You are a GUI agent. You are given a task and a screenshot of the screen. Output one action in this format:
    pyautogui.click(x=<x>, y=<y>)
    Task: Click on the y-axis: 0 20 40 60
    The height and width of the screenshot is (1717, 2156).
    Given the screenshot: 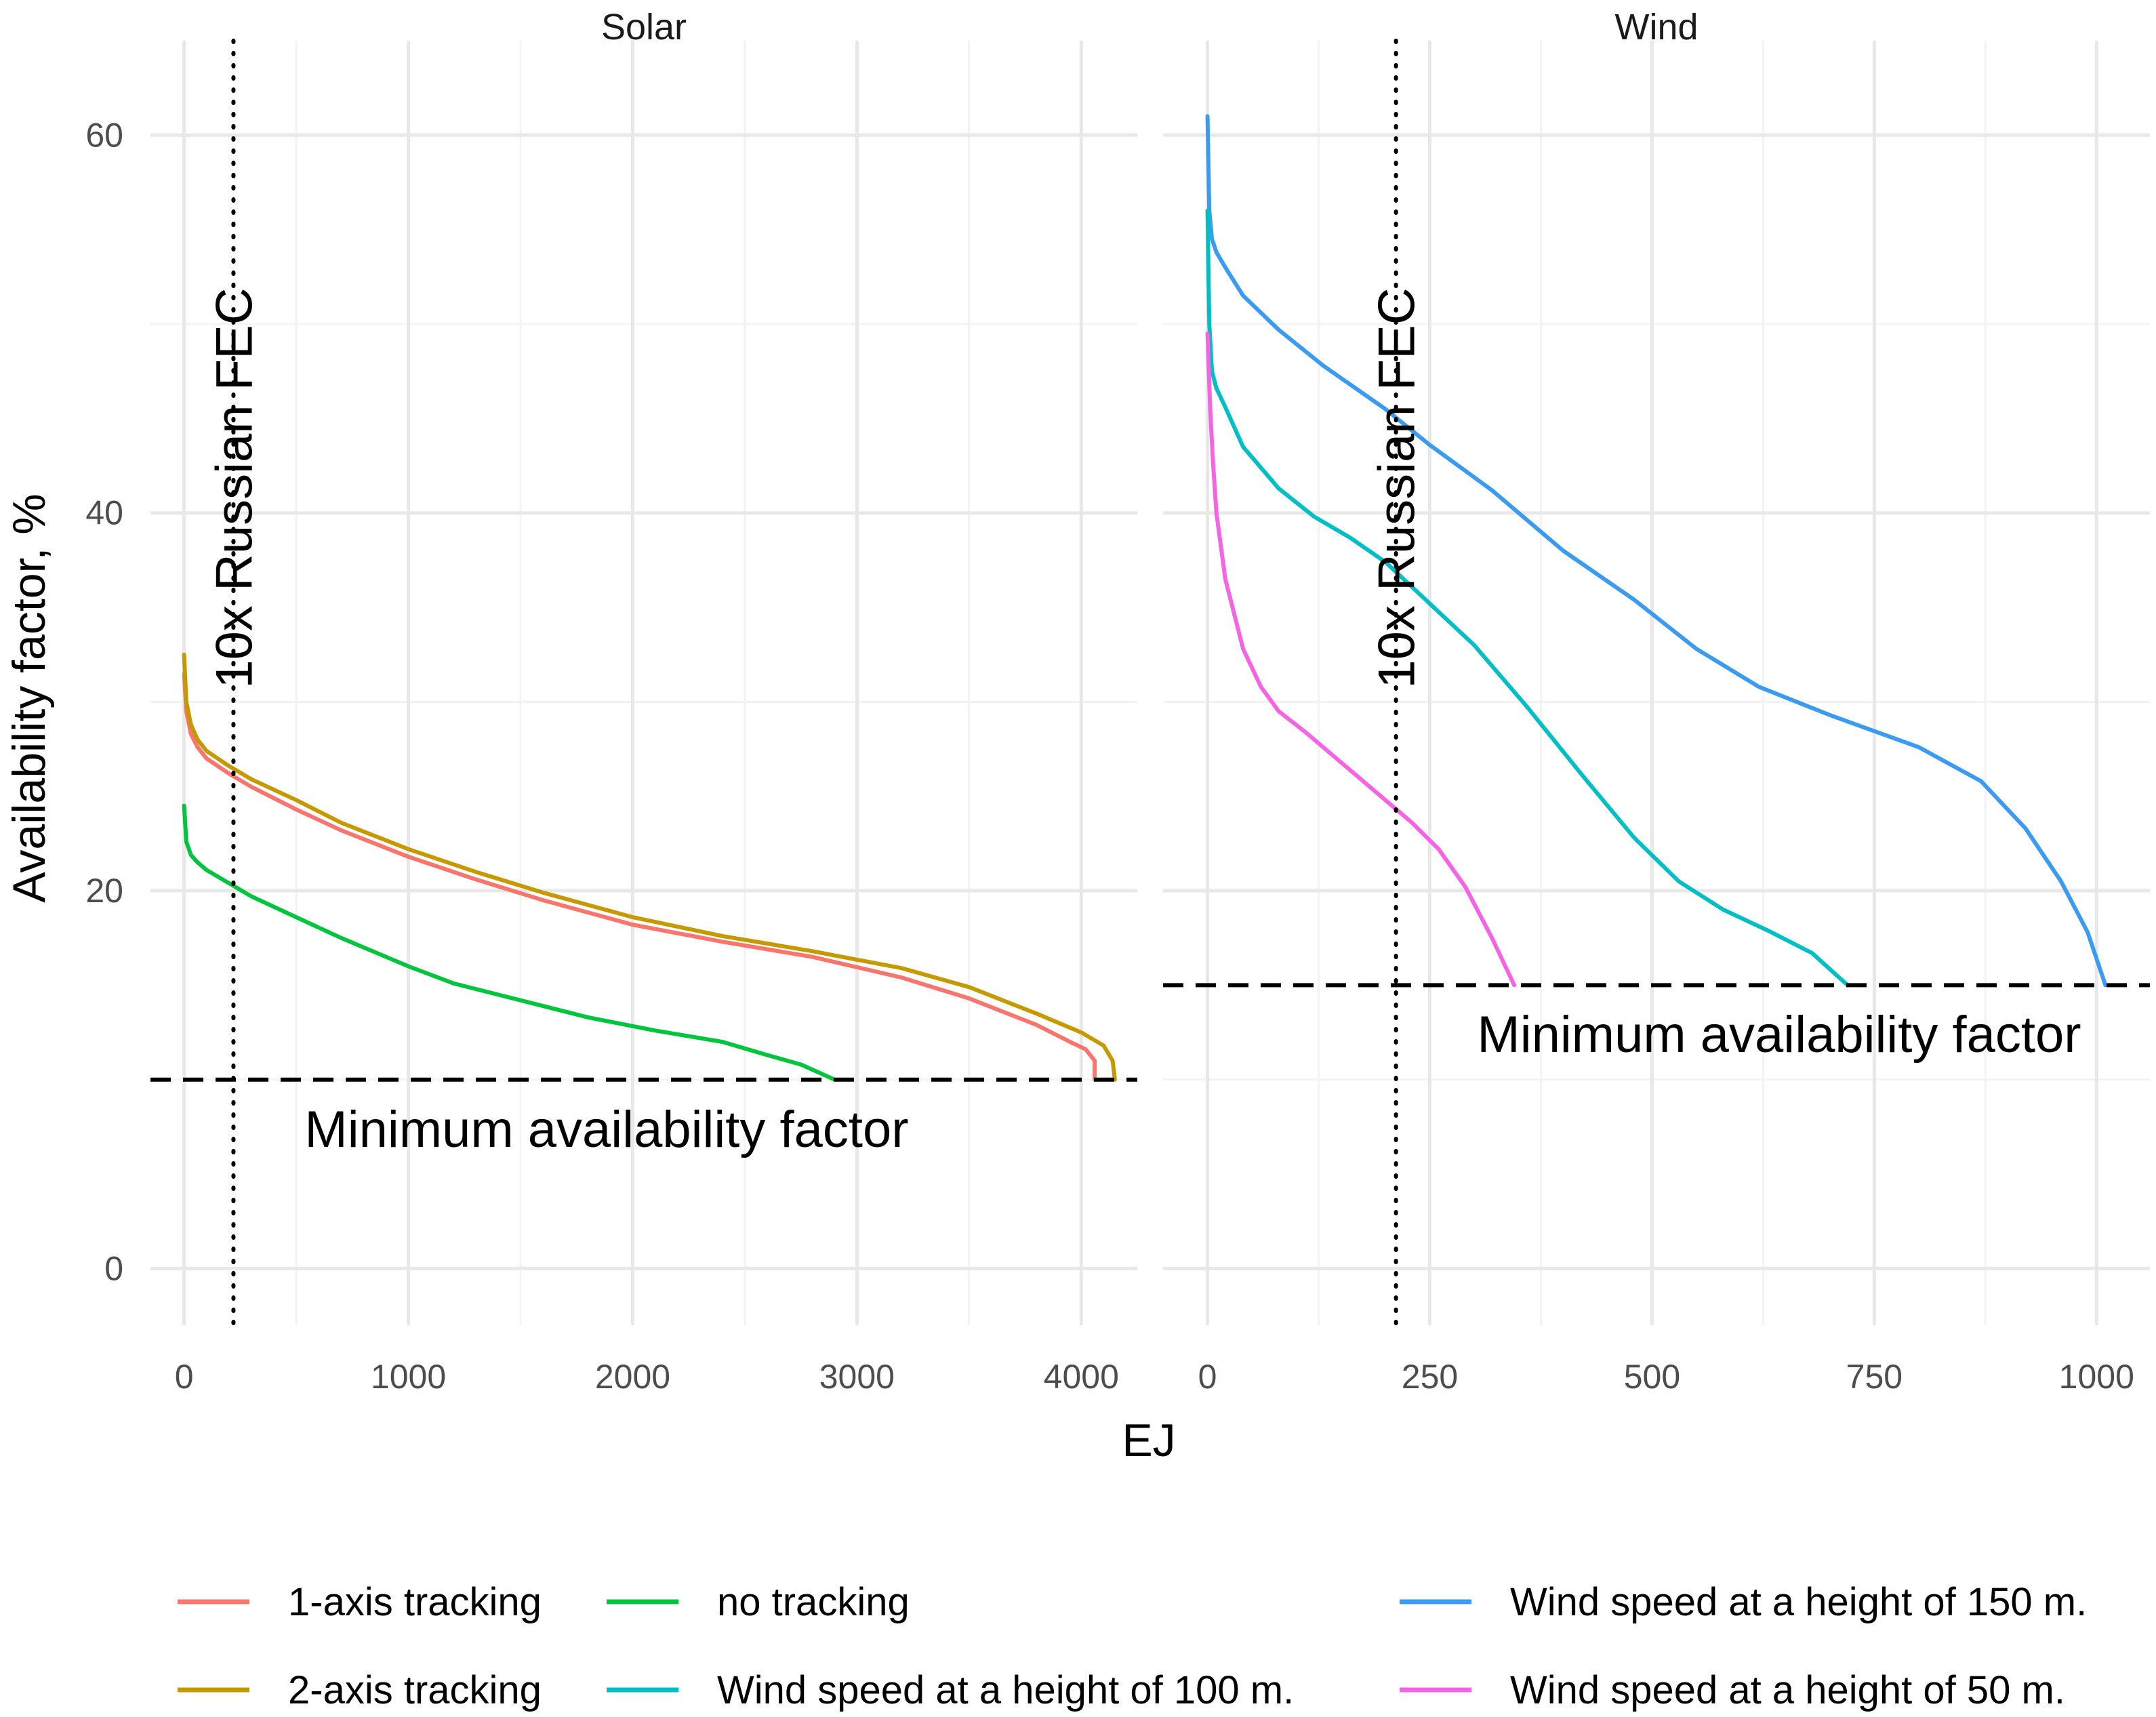 What is the action you would take?
    pyautogui.click(x=104, y=702)
    